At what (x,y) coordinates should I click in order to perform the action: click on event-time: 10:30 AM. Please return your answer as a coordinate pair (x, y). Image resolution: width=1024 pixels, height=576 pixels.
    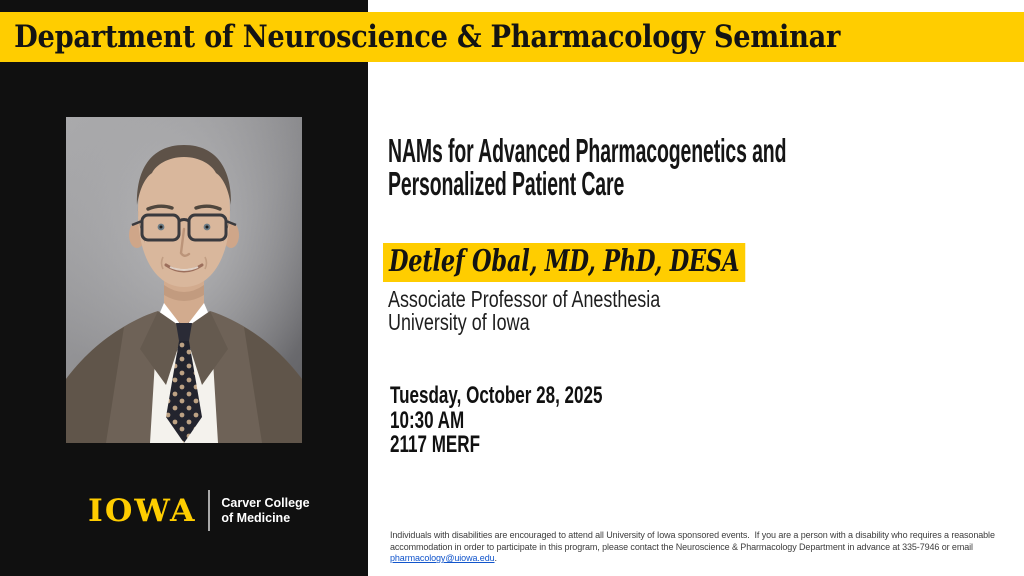
    Looking at the image, I should click on (427, 420).